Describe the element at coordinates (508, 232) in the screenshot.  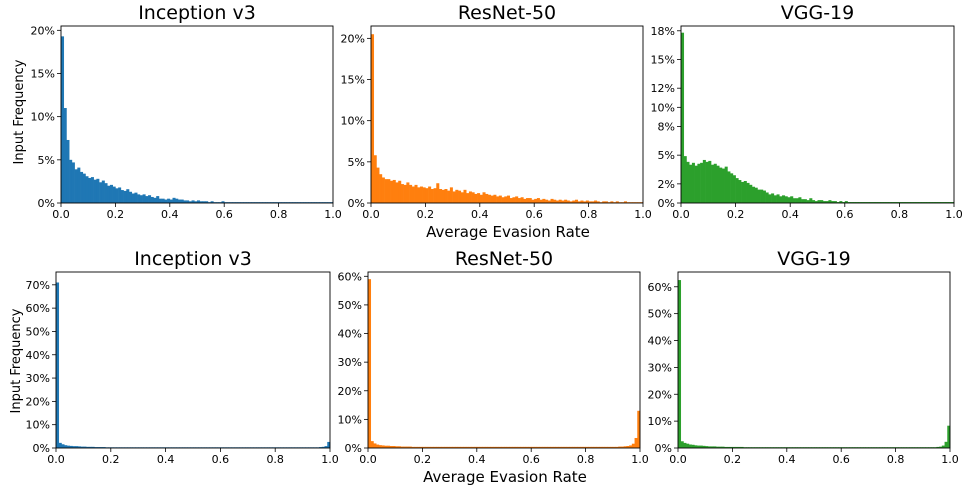
I see `xlabel-top: Average Evasion Rate` at that location.